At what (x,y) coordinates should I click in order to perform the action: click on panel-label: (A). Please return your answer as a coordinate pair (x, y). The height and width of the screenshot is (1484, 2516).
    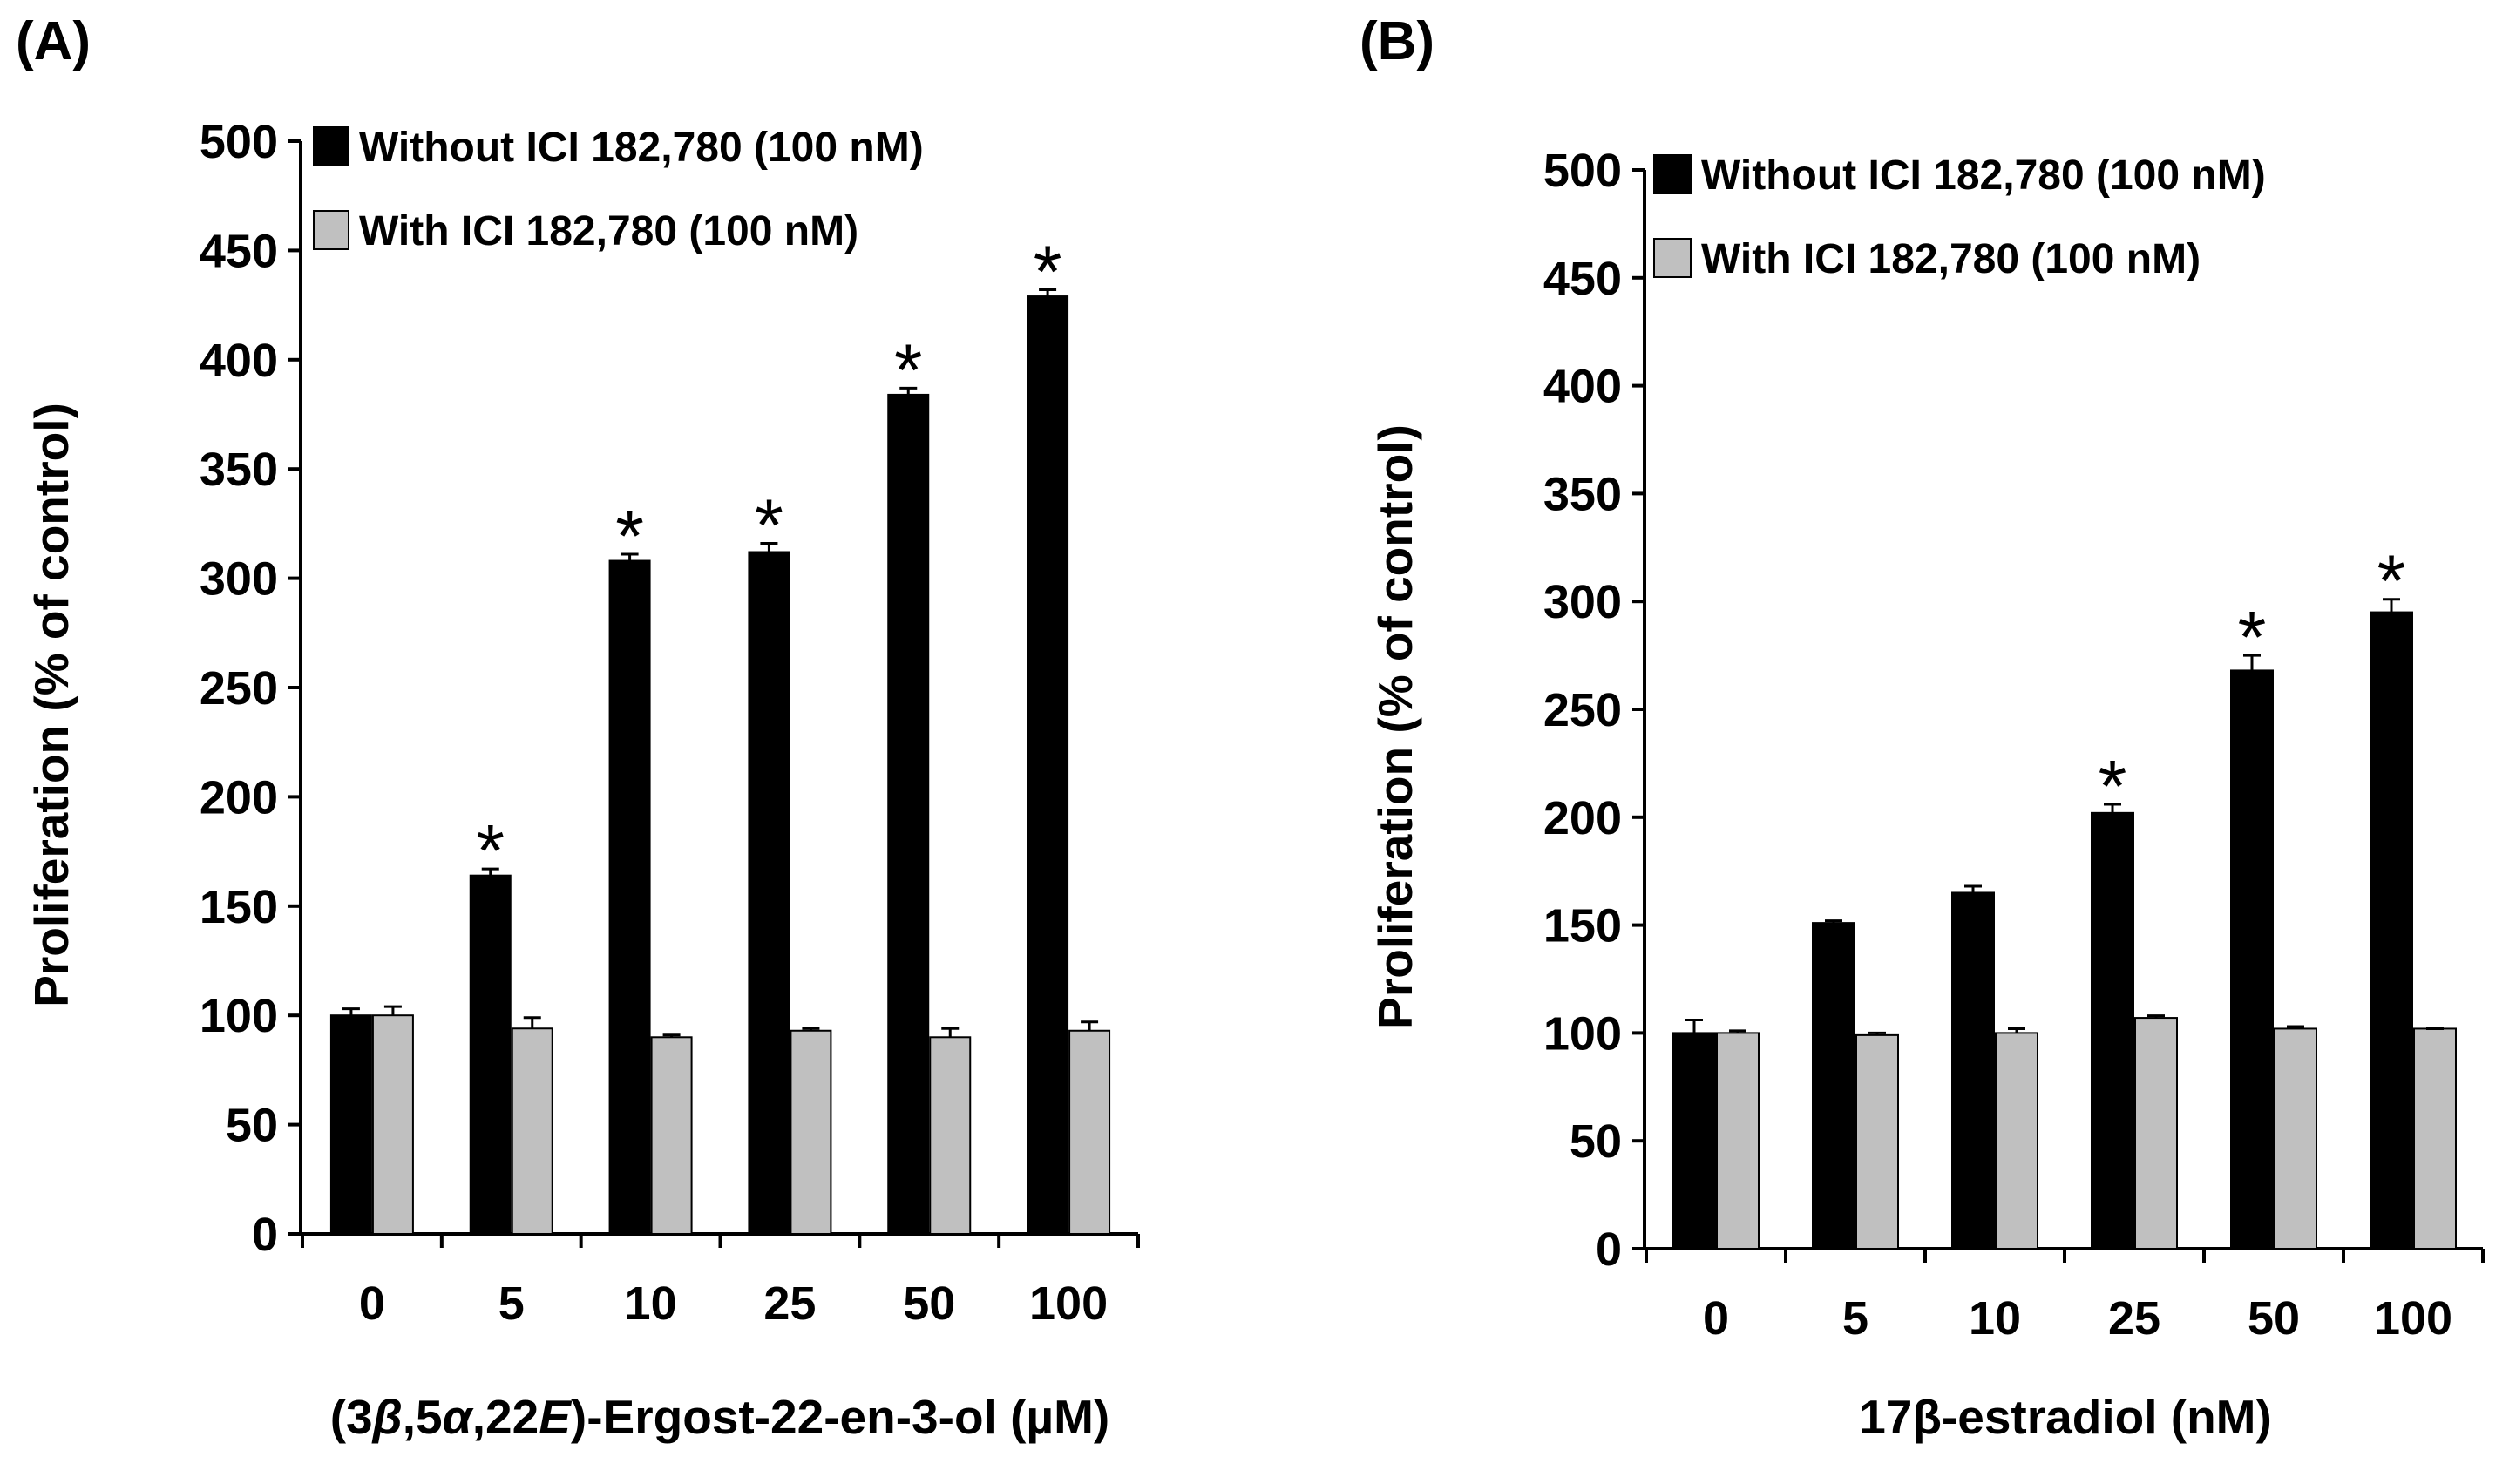
    Looking at the image, I should click on (53, 41).